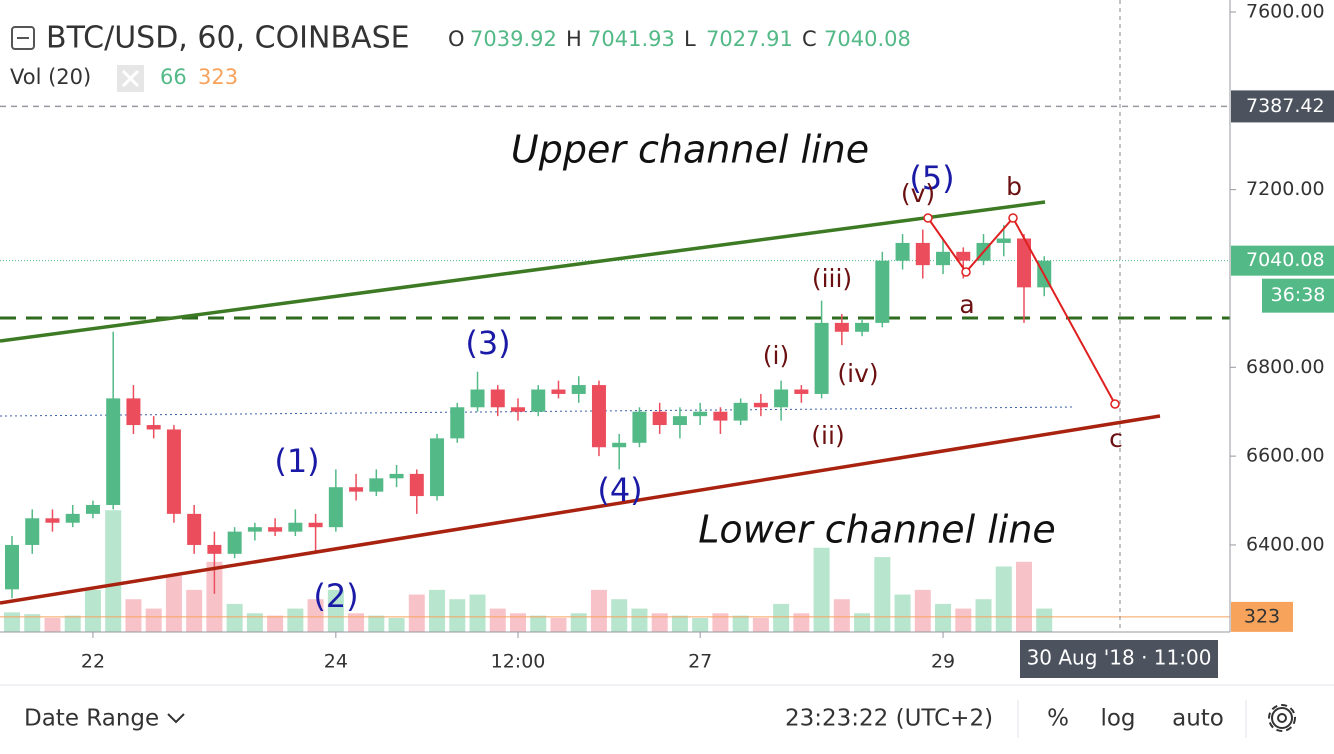 Image resolution: width=1334 pixels, height=754 pixels. I want to click on ohlc-key: O, so click(456, 39).